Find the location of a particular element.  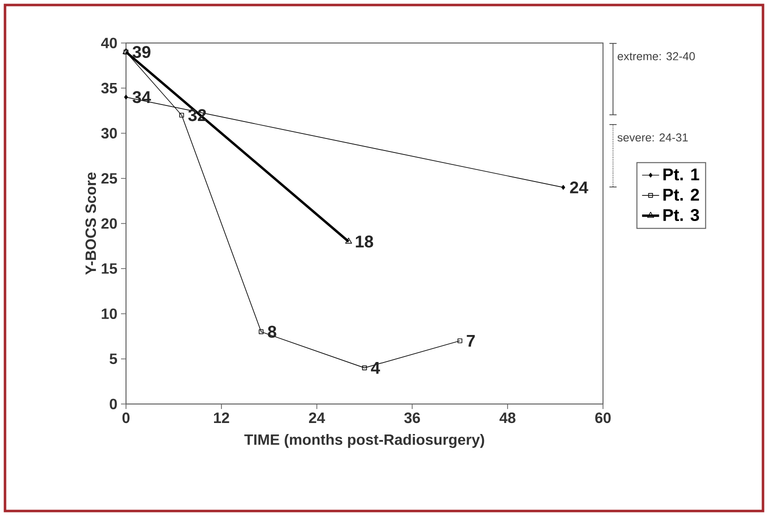

y-tick-label: 15 is located at coordinates (110, 268).